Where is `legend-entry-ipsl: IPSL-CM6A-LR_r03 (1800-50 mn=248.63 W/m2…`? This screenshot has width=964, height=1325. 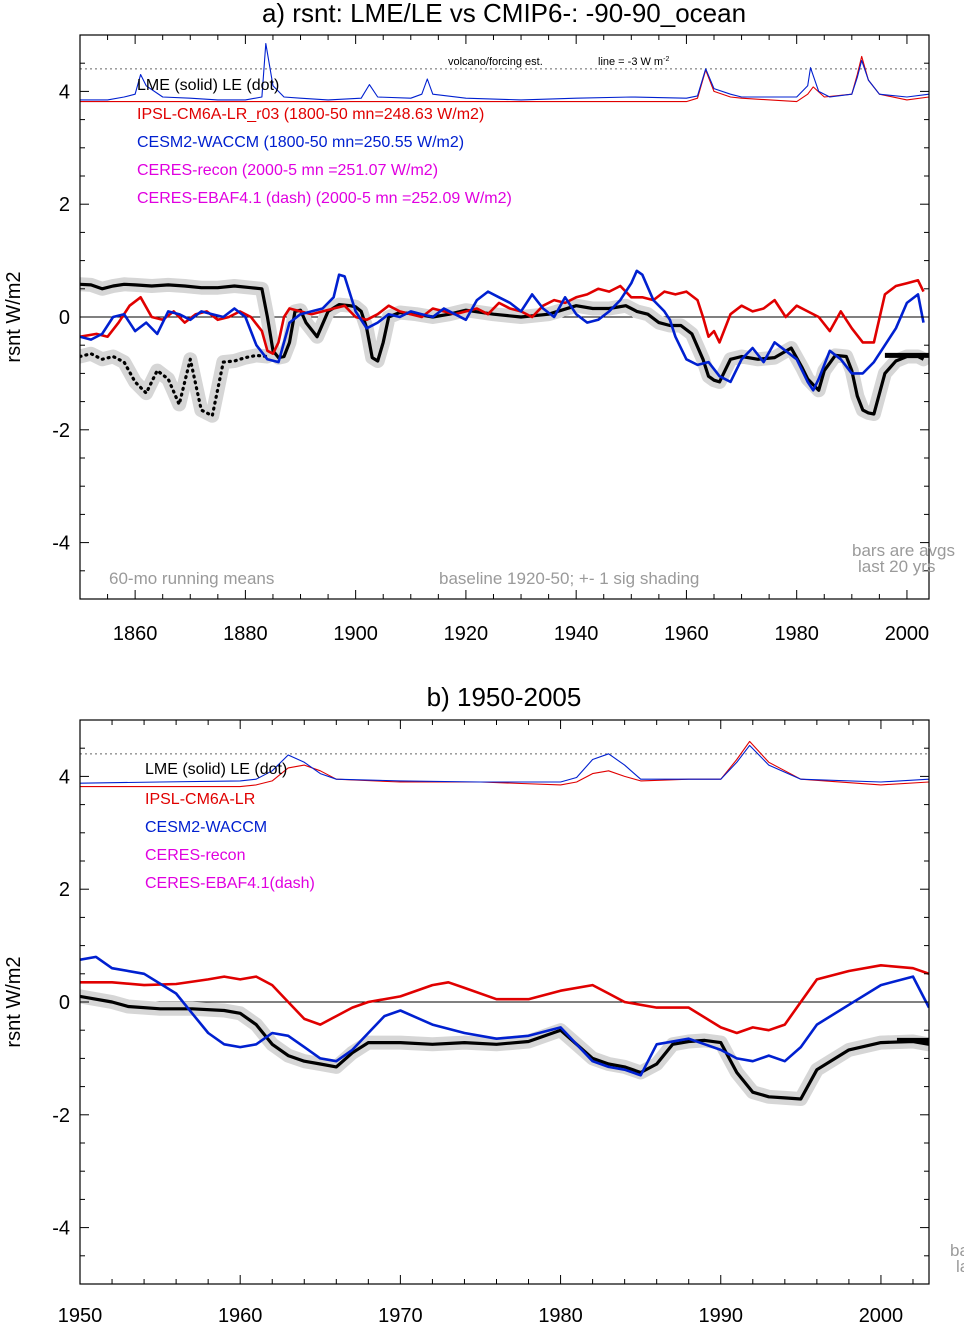 legend-entry-ipsl: IPSL-CM6A-LR_r03 (1800-50 mn=248.63 W/m2… is located at coordinates (310, 114).